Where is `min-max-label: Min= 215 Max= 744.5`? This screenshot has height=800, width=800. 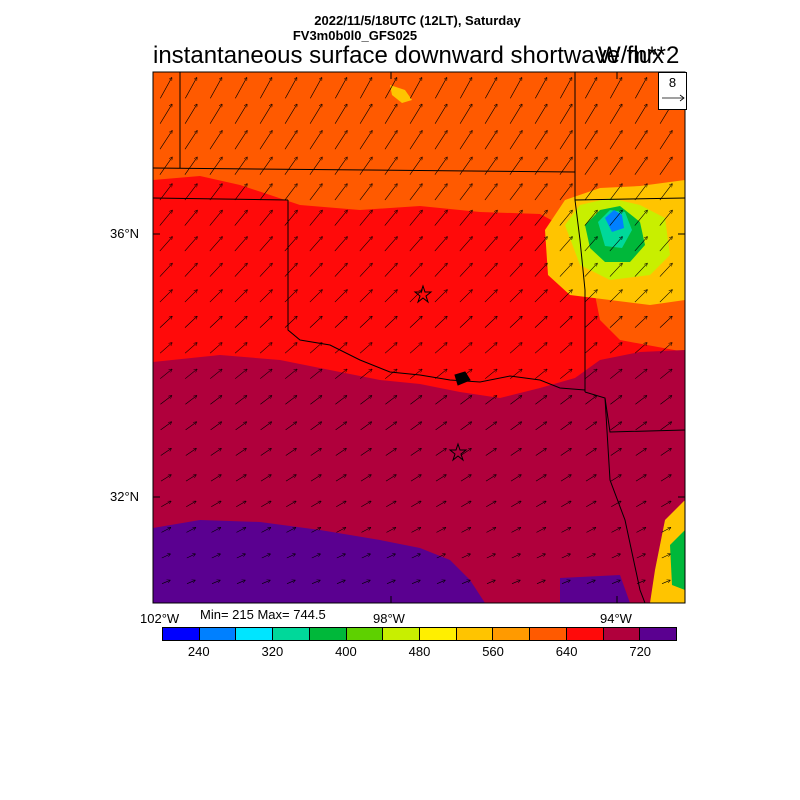 min-max-label: Min= 215 Max= 744.5 is located at coordinates (263, 614).